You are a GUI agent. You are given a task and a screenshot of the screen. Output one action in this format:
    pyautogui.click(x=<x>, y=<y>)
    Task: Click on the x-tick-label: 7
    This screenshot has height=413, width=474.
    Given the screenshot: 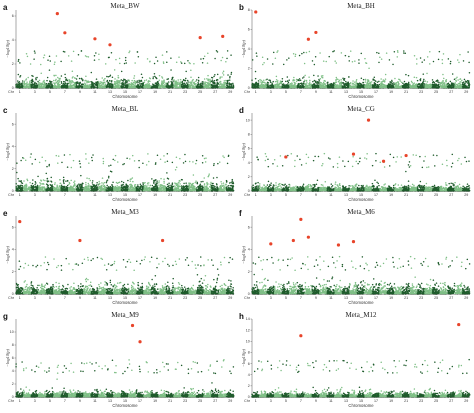 What is the action you would take?
    pyautogui.click(x=65, y=92)
    